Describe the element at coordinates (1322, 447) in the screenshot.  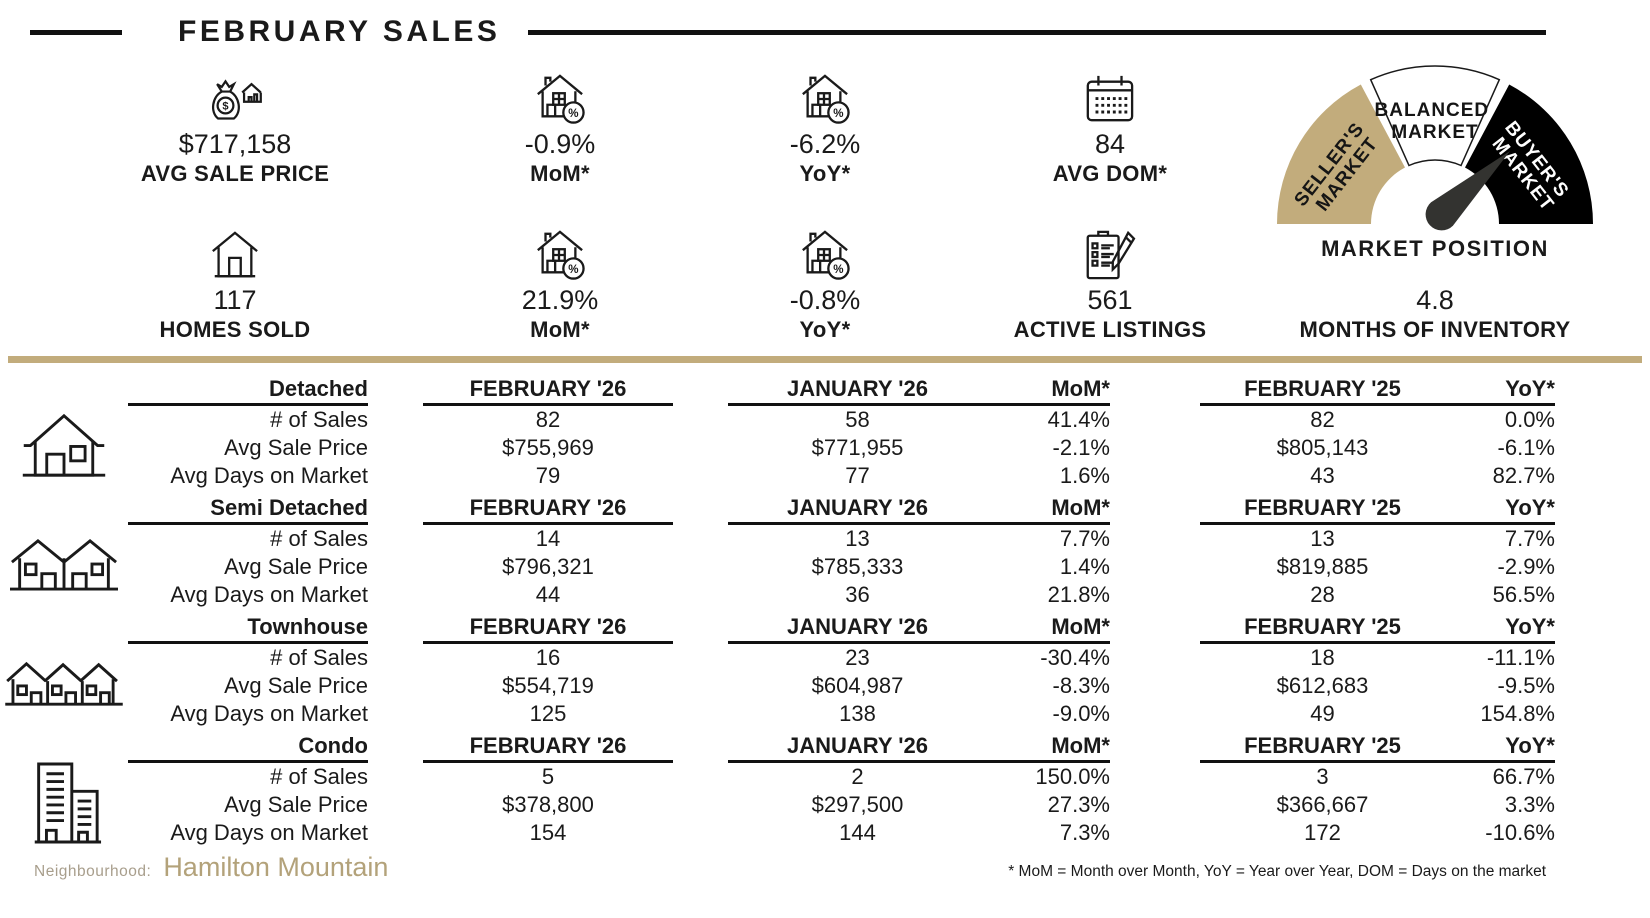
I see `table-cell: $805,143` at that location.